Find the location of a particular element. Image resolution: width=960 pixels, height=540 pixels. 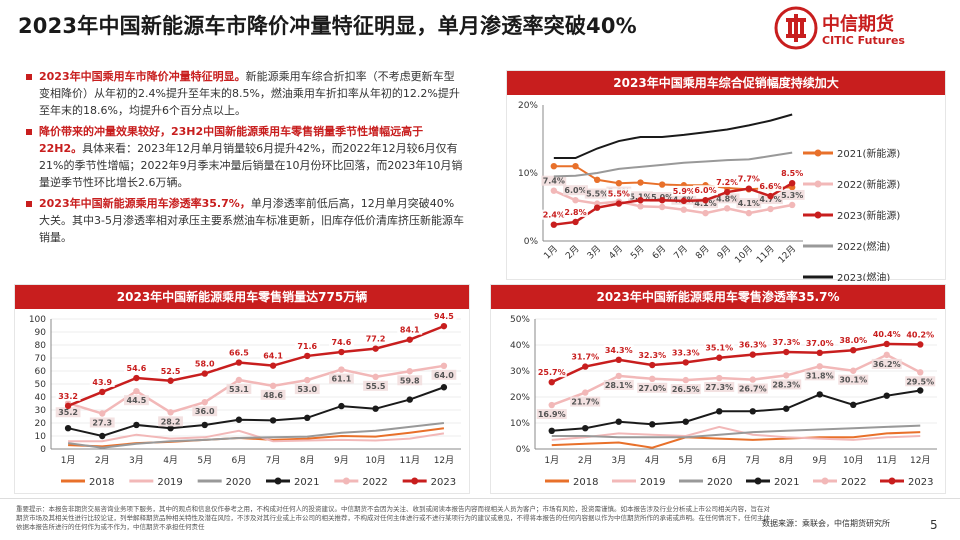

legend-label: 2018 is located at coordinates (101, 482).